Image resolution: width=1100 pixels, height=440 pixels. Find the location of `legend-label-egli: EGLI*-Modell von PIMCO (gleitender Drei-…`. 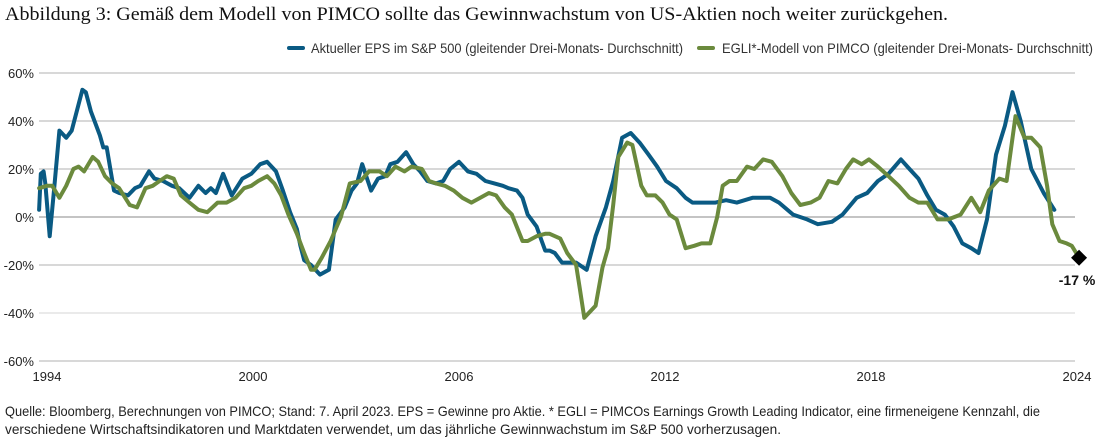

legend-label-egli: EGLI*-Modell von PIMCO (gleitender Drei-… is located at coordinates (907, 48).